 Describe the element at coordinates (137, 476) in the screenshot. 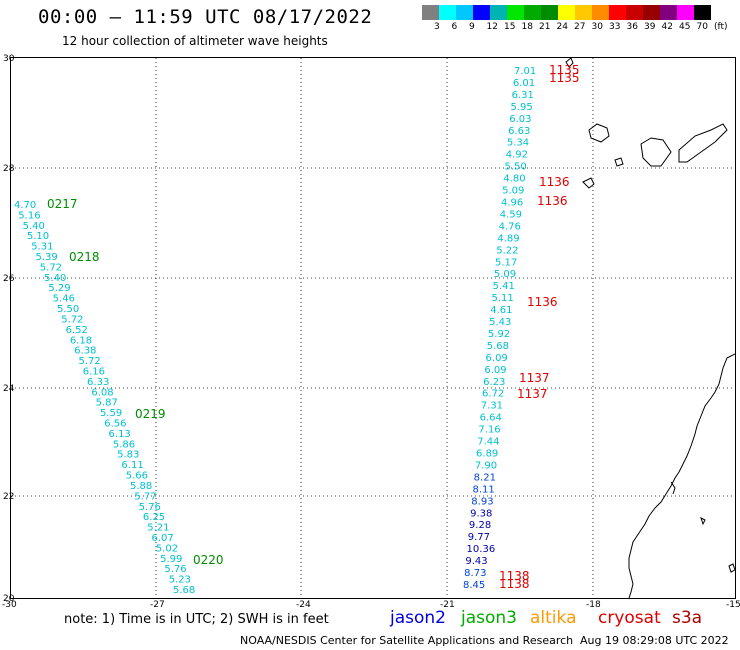

I see `wave-height-value: 5.66` at that location.